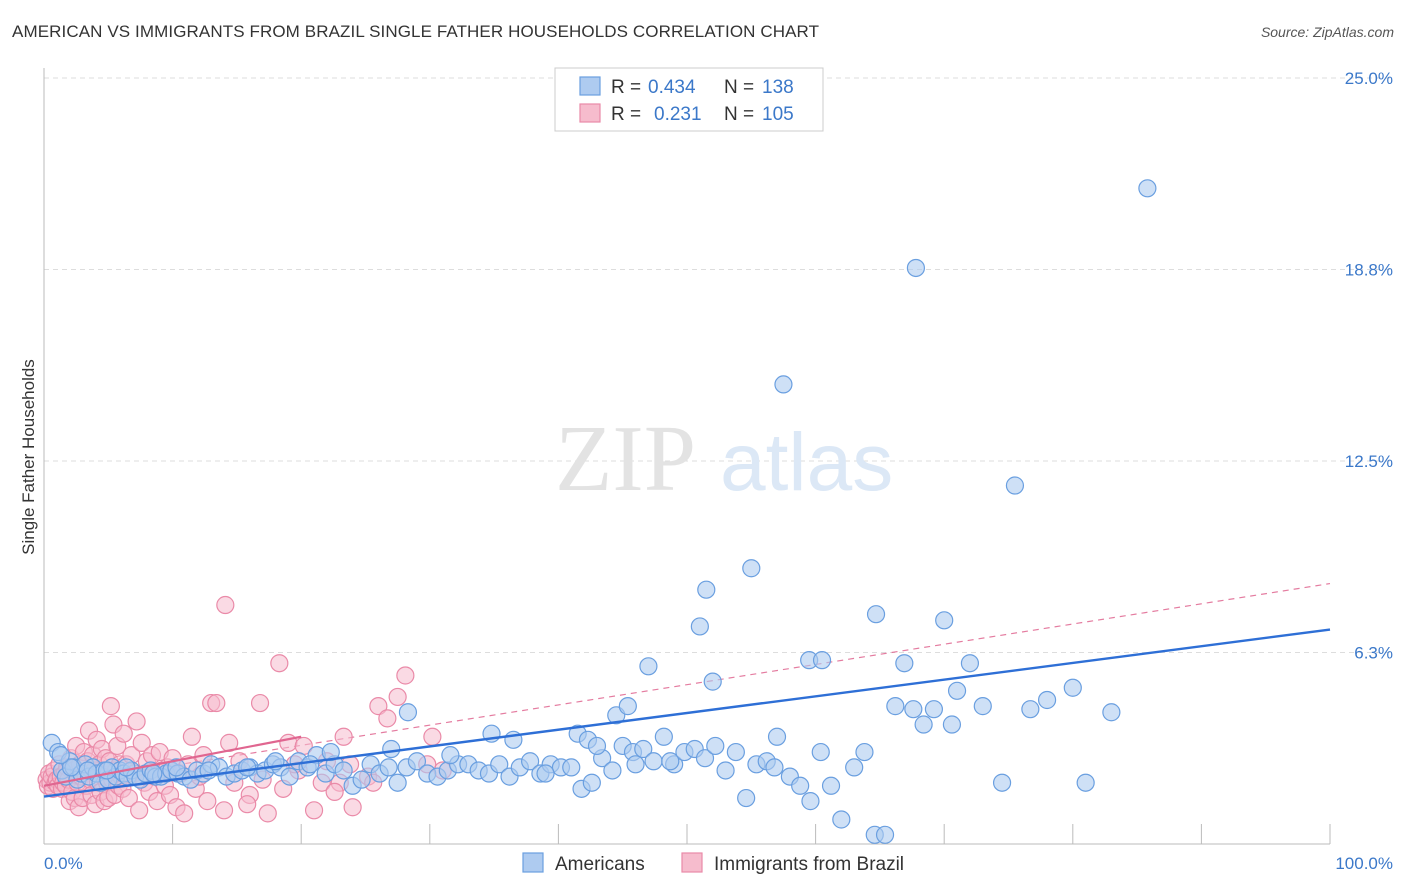  What do you see at coordinates (689, 99) in the screenshot?
I see `correlation-legend: R = 0.434 N = 138 R = 0.231 N = 105` at bounding box center [689, 99].